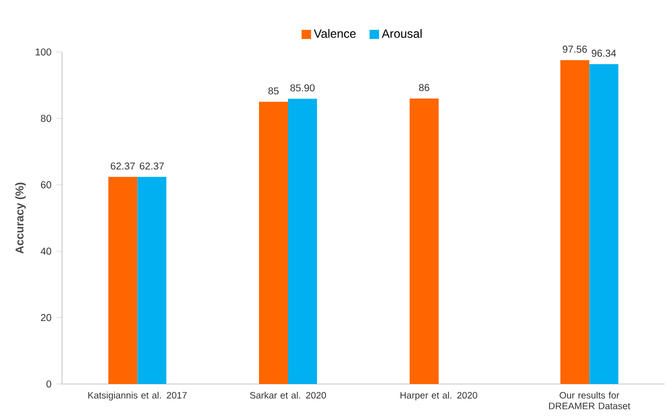  What do you see at coordinates (574, 49) in the screenshot?
I see `data-label: 97.56` at bounding box center [574, 49].